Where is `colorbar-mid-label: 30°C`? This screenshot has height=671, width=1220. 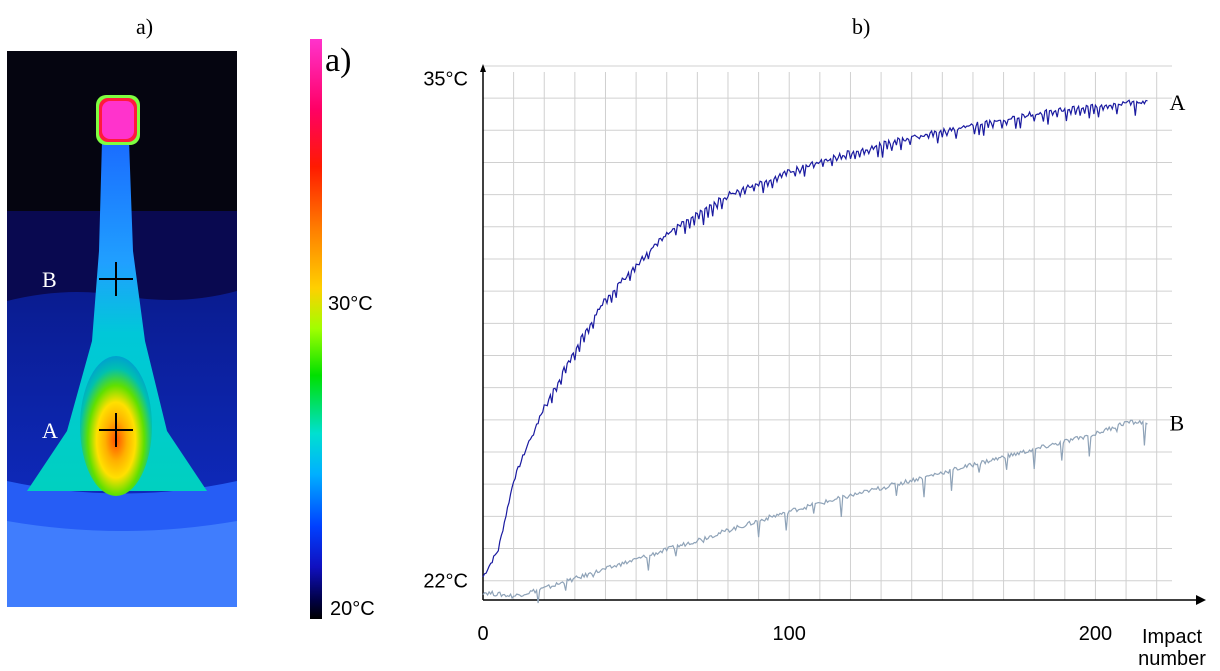
colorbar-mid-label: 30°C is located at coordinates (350, 304).